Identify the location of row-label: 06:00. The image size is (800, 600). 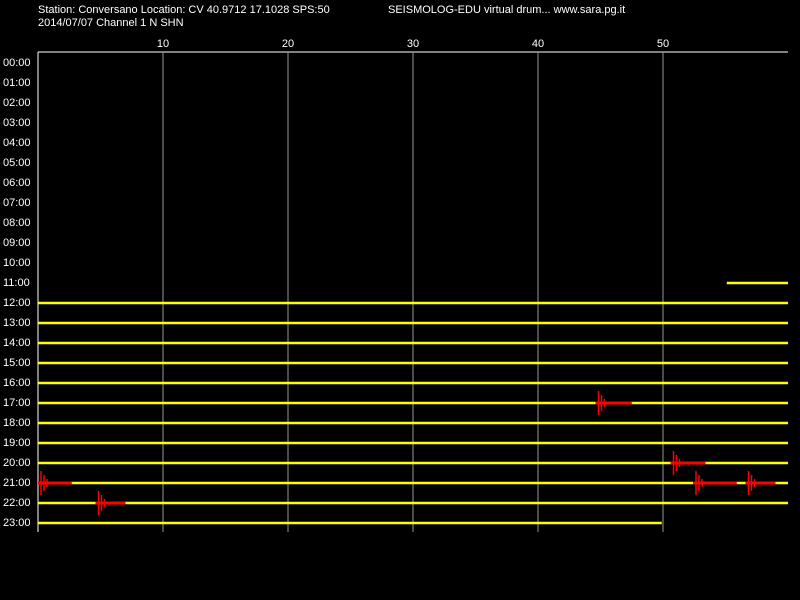
(17, 183).